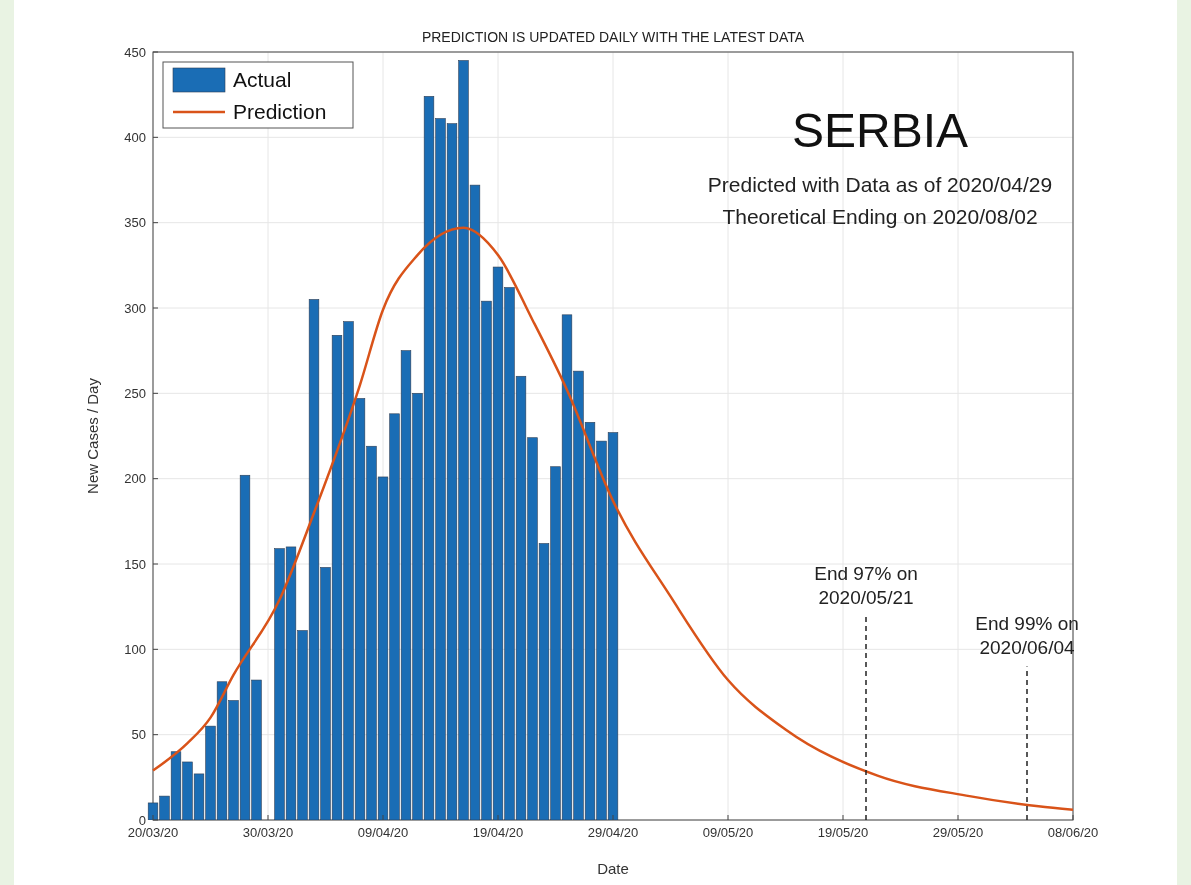 The width and height of the screenshot is (1191, 885). What do you see at coordinates (268, 832) in the screenshot?
I see `x-tick-label: 30/03/20` at bounding box center [268, 832].